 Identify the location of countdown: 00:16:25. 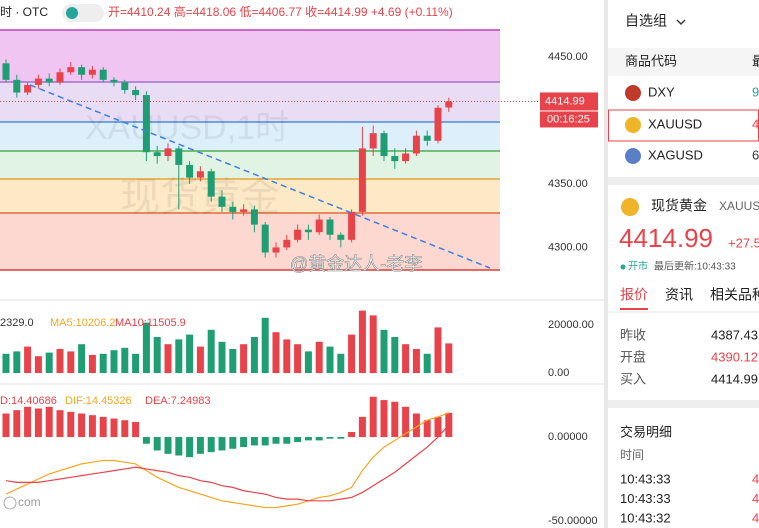
(568, 119).